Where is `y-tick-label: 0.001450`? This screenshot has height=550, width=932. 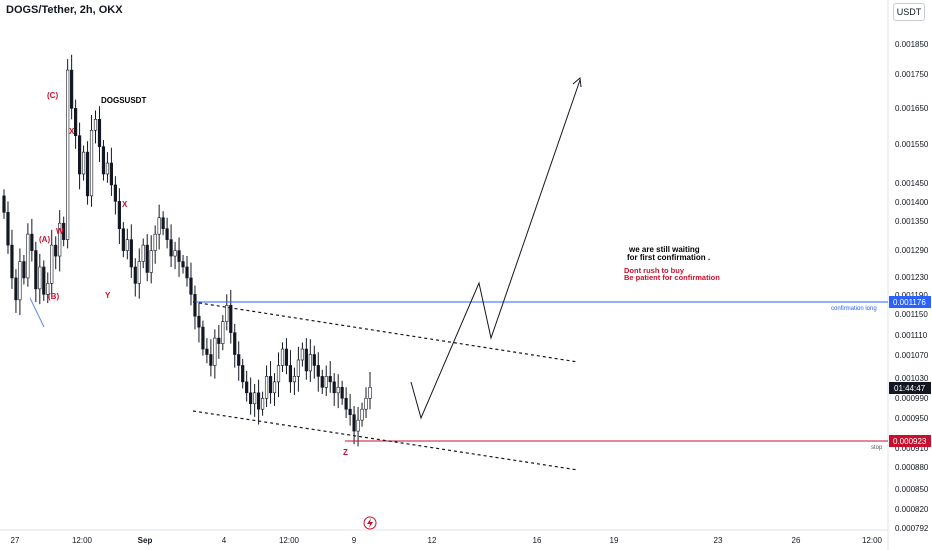 y-tick-label: 0.001450 is located at coordinates (912, 183).